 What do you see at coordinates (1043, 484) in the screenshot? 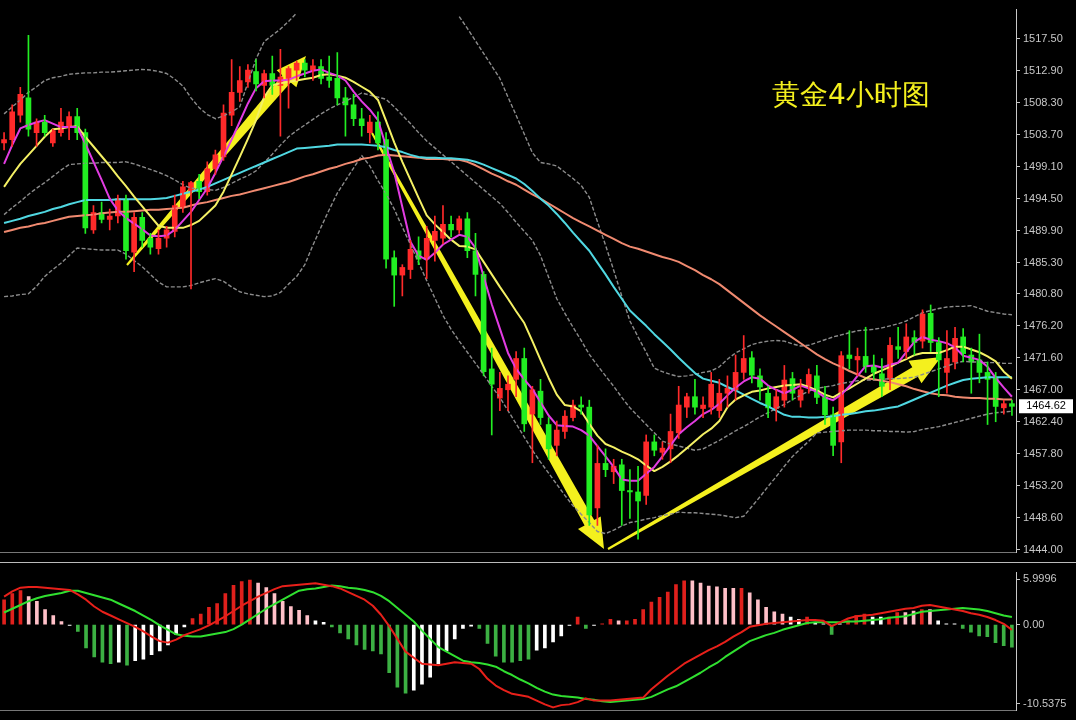
I see `y-tick-label: 1453.20` at bounding box center [1043, 484].